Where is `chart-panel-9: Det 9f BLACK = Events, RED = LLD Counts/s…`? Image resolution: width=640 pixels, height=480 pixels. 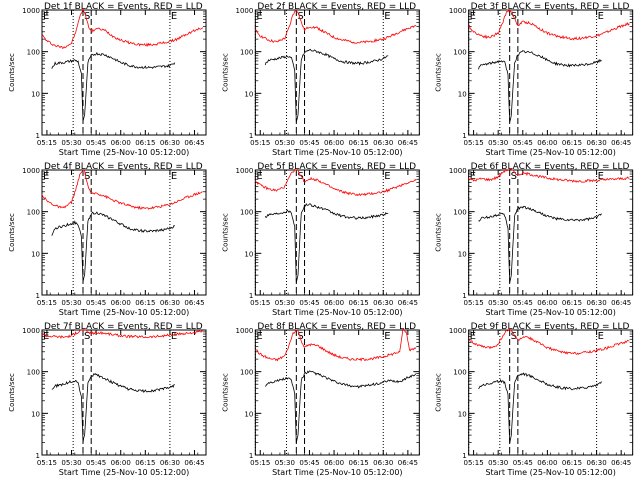
chart-panel-9: Det 9f BLACK = Events, RED = LLD Counts/s… is located at coordinates (534, 399).